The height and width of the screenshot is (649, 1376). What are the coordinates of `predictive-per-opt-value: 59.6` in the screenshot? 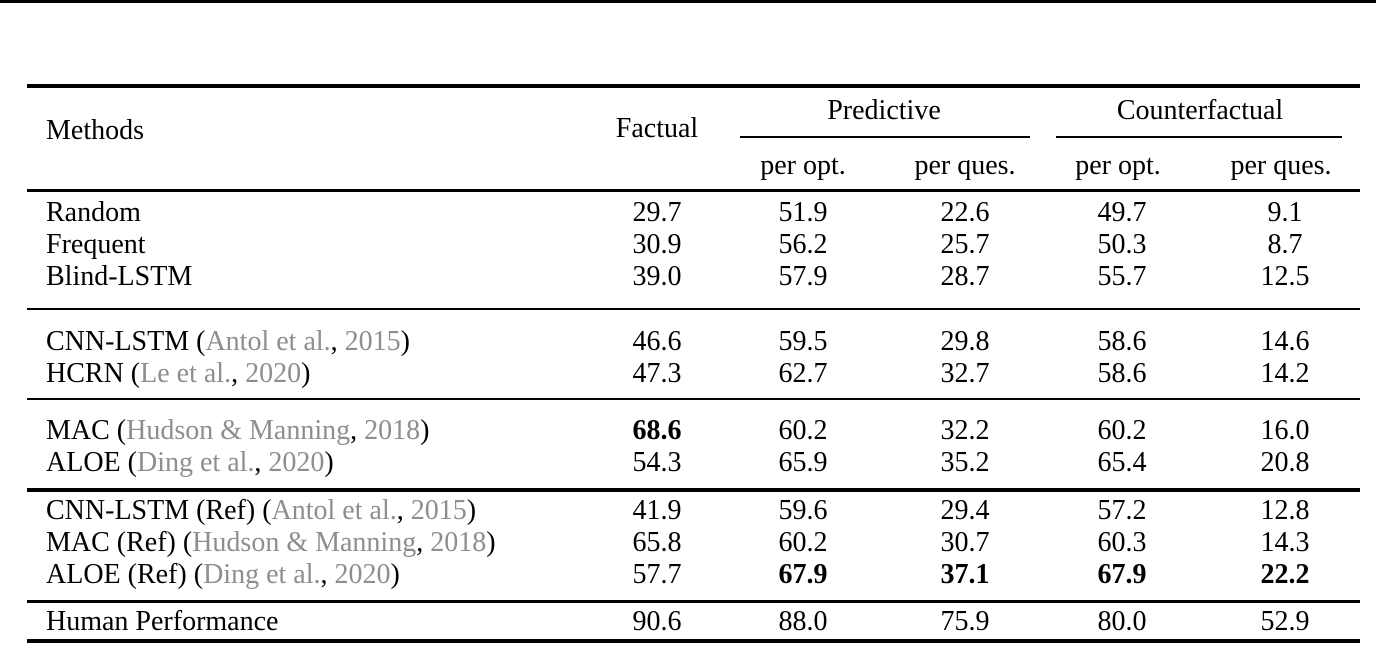 It's located at (803, 510).